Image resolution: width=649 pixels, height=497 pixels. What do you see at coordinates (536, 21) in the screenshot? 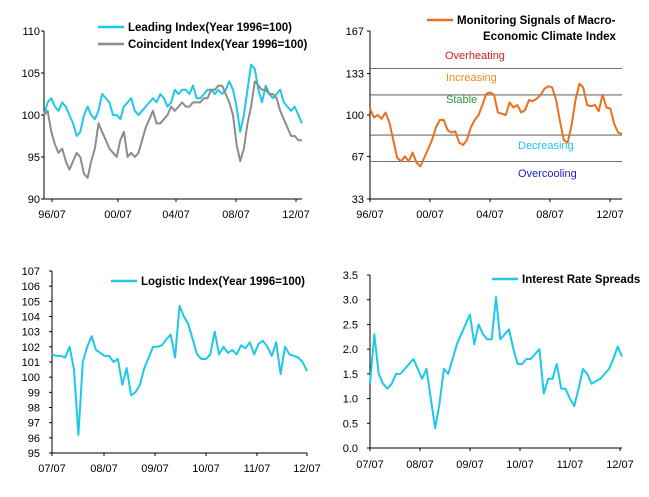
I see `legend-label: Monitoring Signals of Macro-` at bounding box center [536, 21].